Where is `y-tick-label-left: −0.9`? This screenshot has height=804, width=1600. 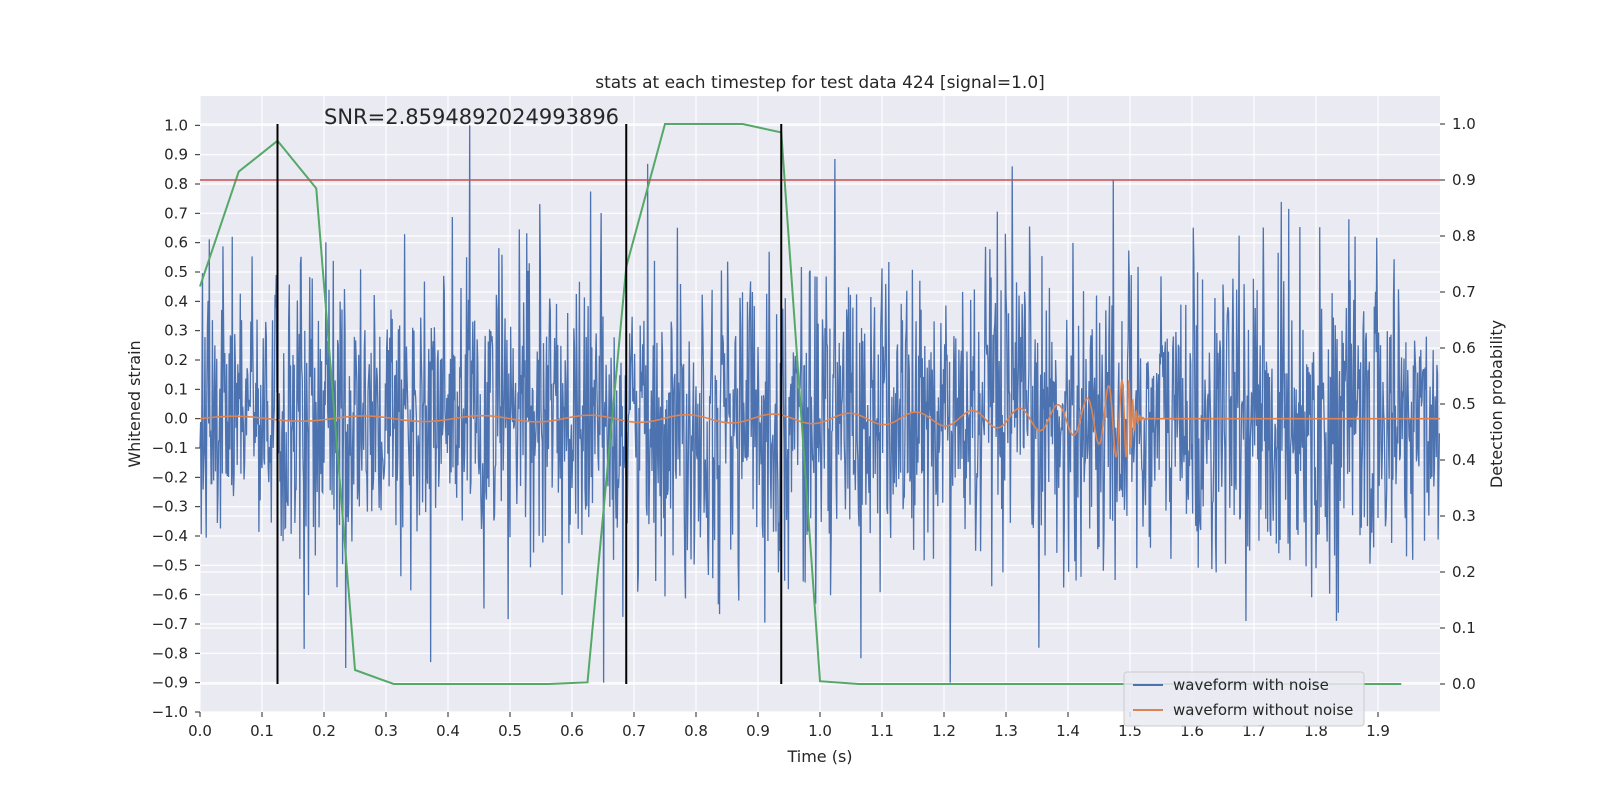 y-tick-label-left: −0.9 is located at coordinates (170, 683).